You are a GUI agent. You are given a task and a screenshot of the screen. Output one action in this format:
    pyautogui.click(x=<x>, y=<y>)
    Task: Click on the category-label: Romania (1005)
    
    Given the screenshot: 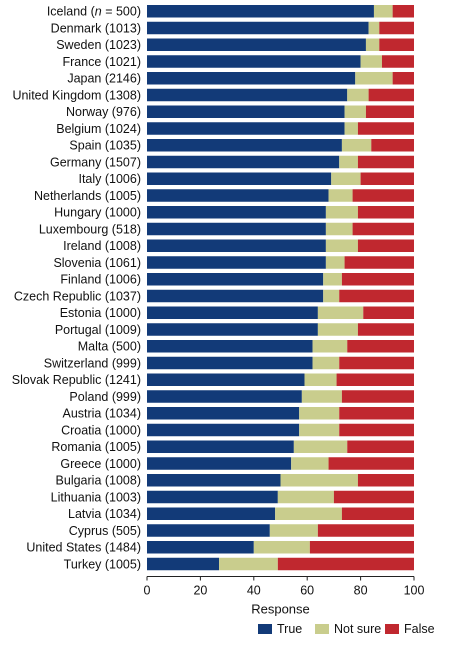 What is the action you would take?
    pyautogui.click(x=96, y=447)
    